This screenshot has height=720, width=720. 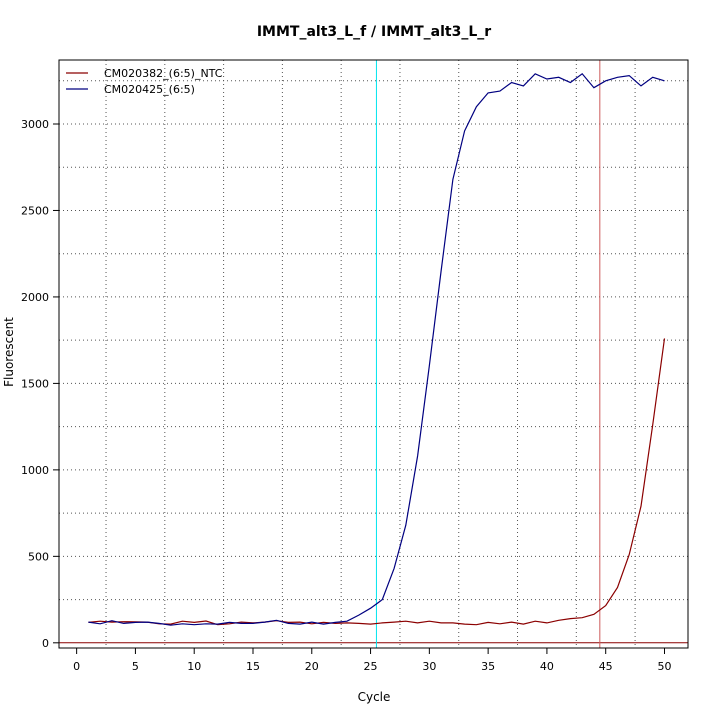 What do you see at coordinates (35, 124) in the screenshot?
I see `y-tick-label: 3000` at bounding box center [35, 124].